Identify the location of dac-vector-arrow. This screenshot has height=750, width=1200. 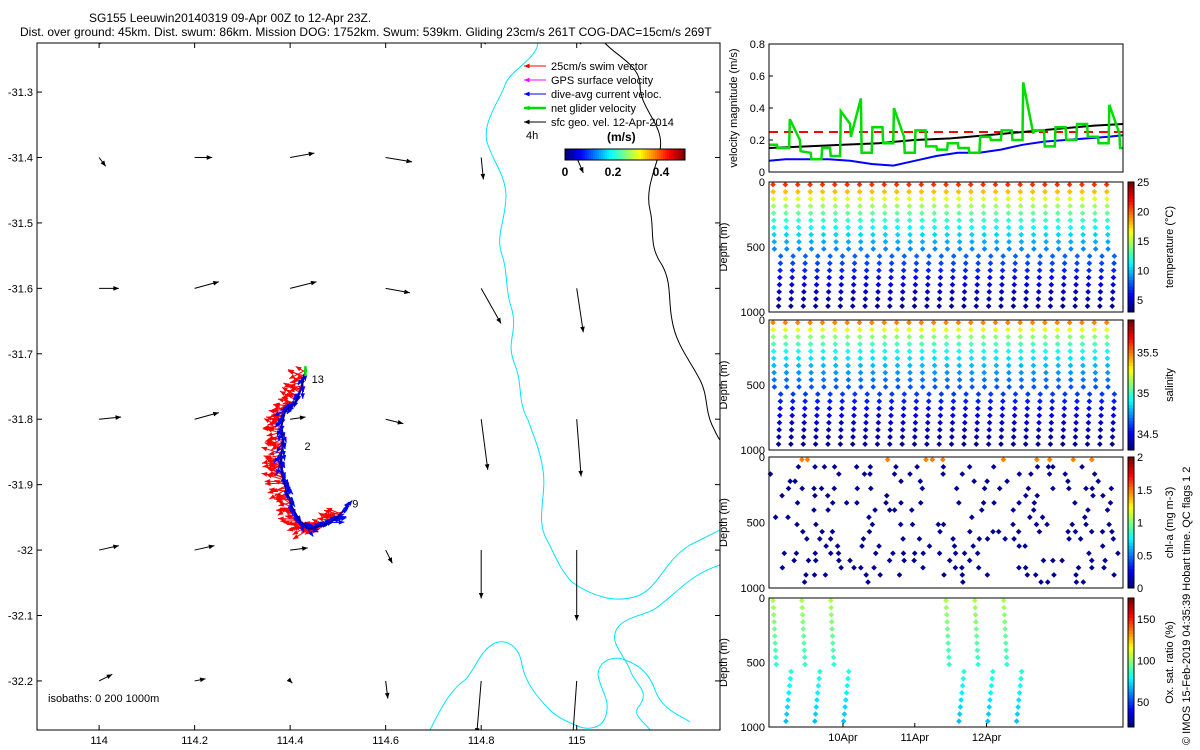
(279, 447).